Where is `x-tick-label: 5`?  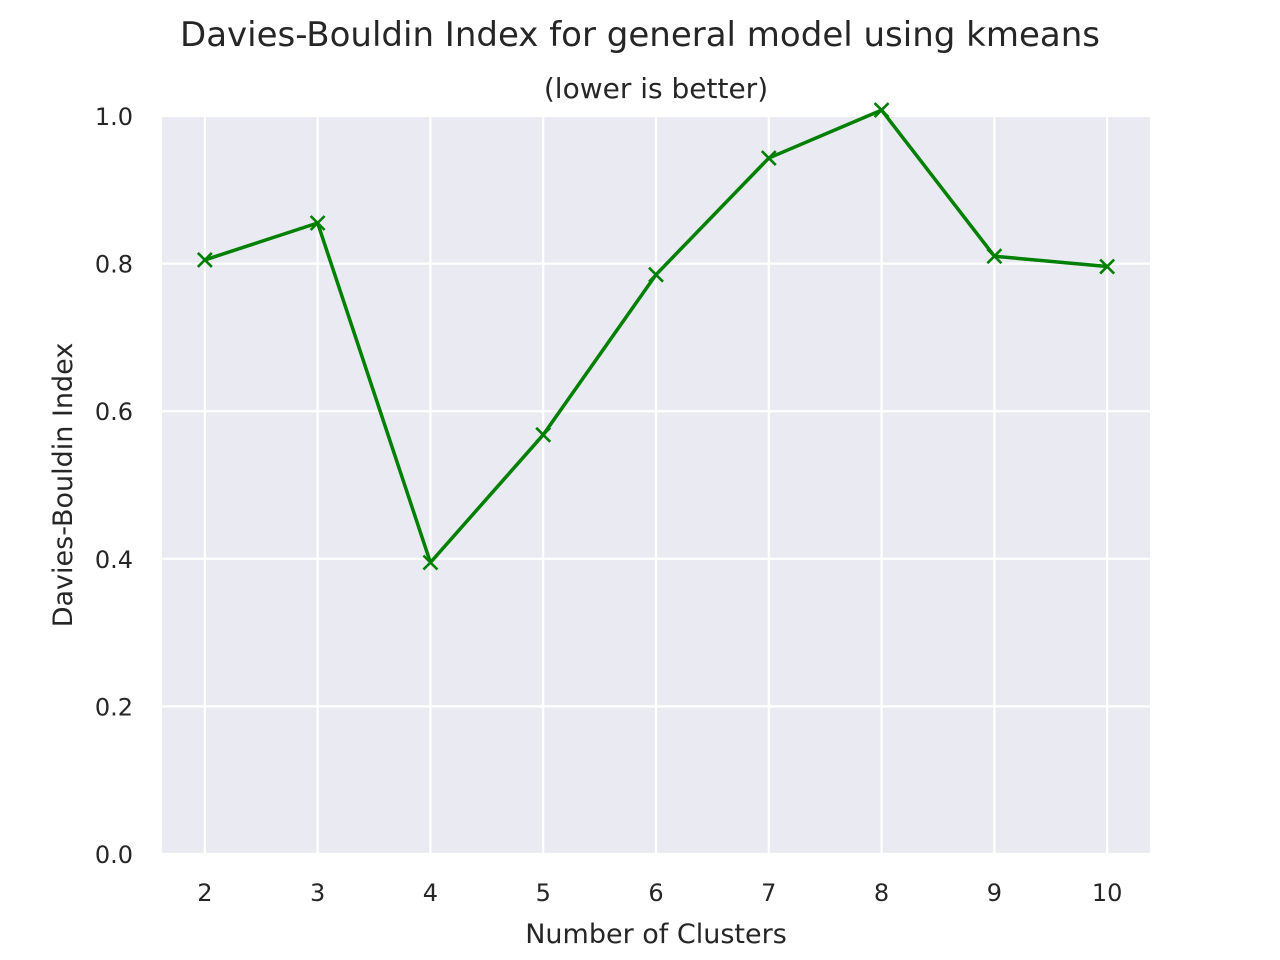 x-tick-label: 5 is located at coordinates (543, 893).